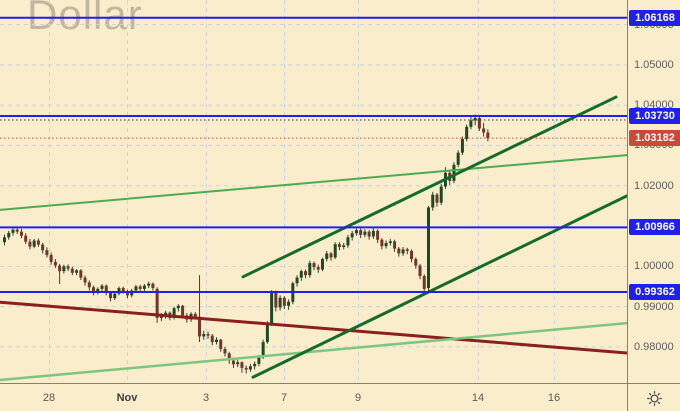  Describe the element at coordinates (654, 17) in the screenshot. I see `level-price-label: 1.06168` at that location.